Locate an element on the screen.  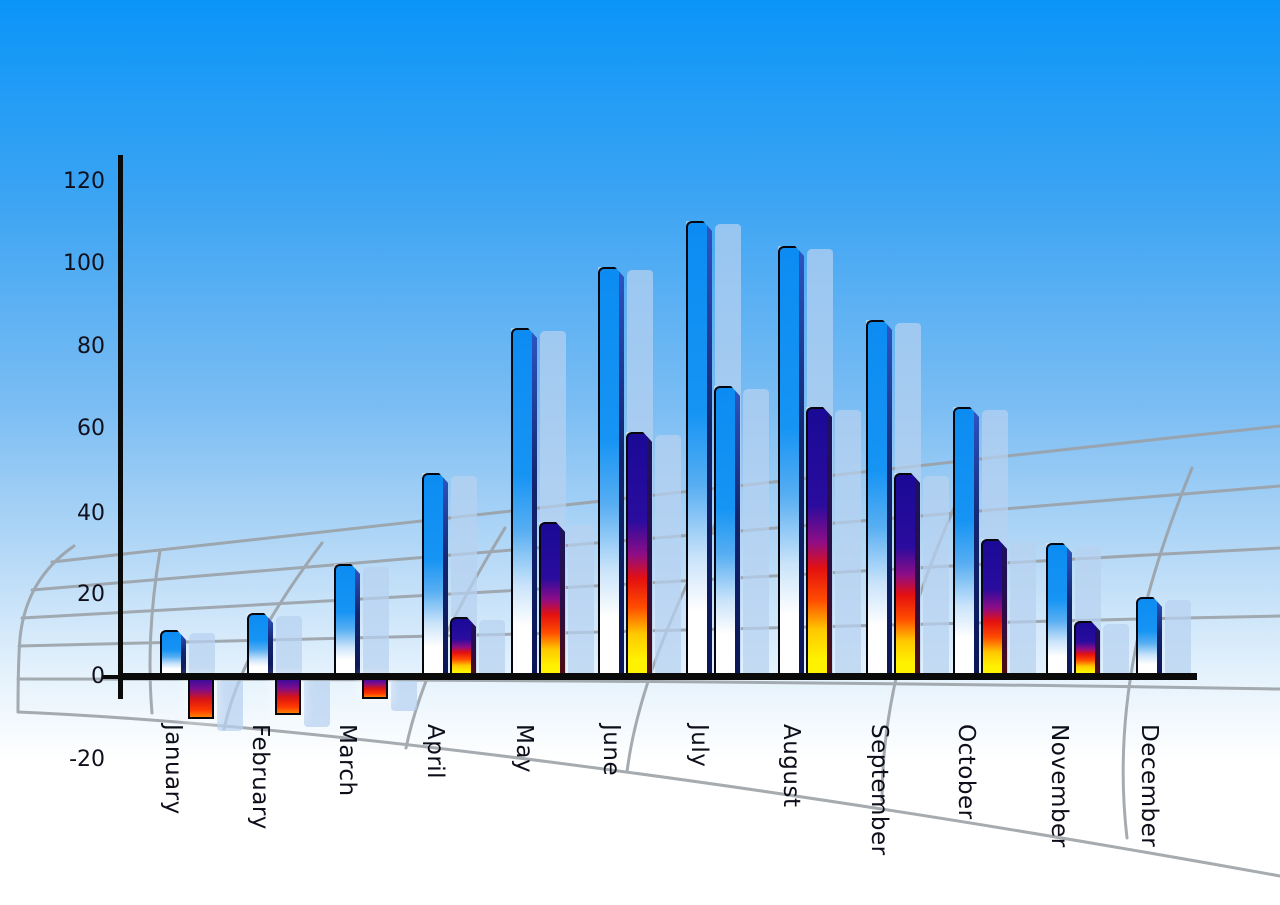
bar-primary-may is located at coordinates (524, 501).